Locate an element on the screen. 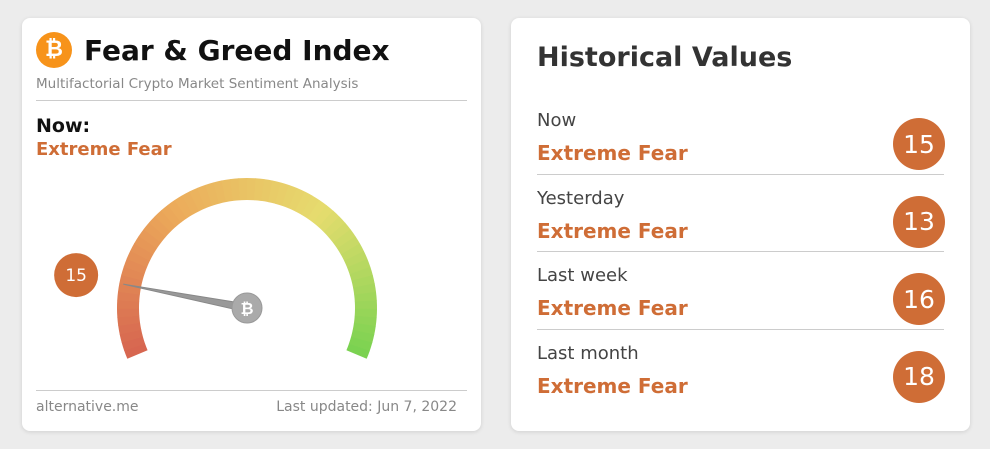  footer-updated: Last updated: Jun 7, 2022 is located at coordinates (366, 407).